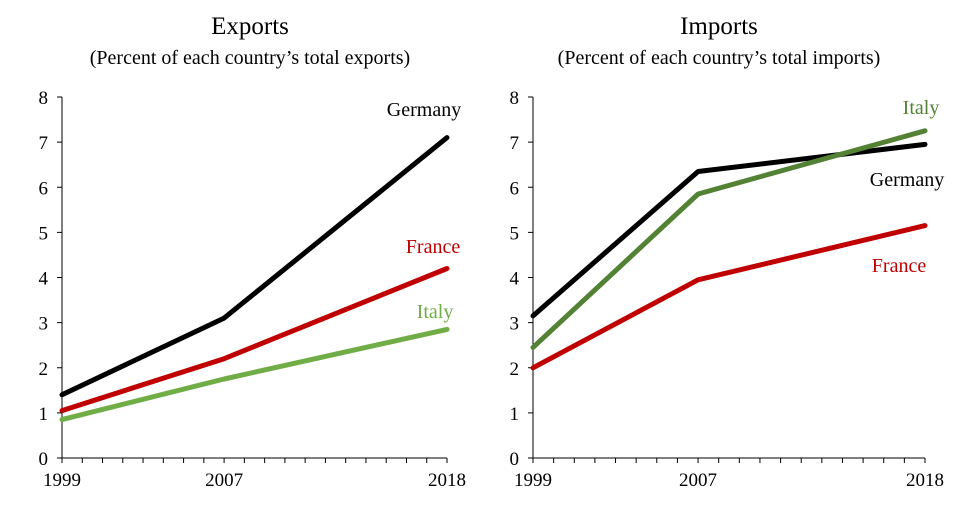 The height and width of the screenshot is (528, 972). Describe the element at coordinates (899, 266) in the screenshot. I see `imports-france-label: France` at that location.